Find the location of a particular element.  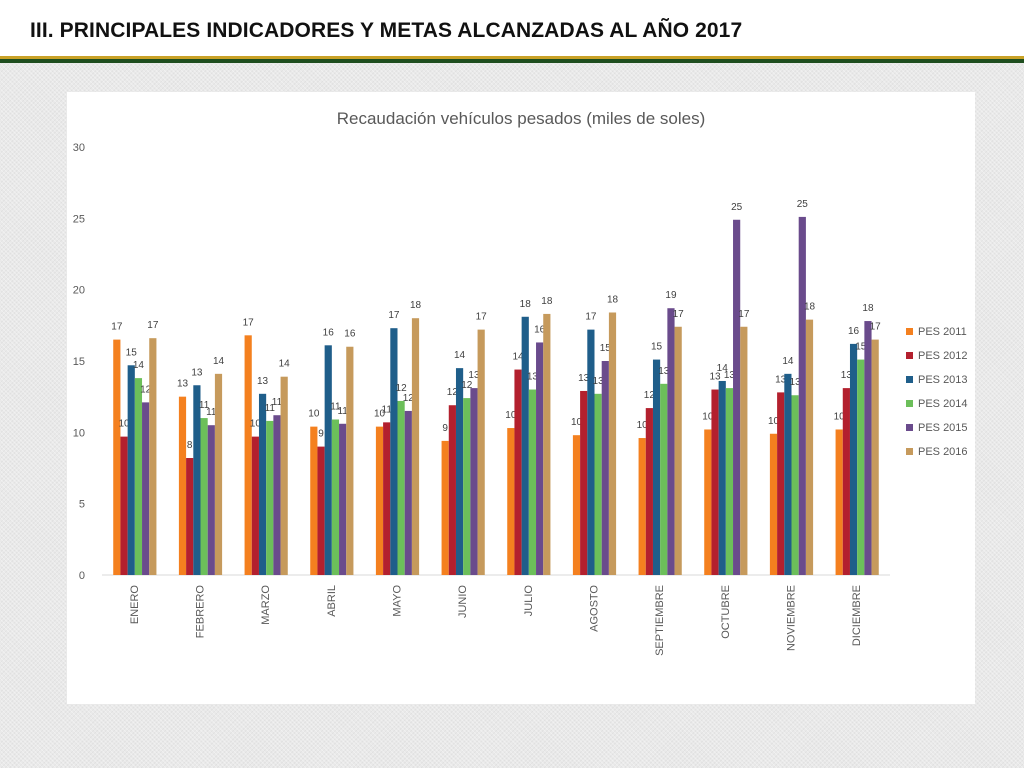

y-tick-label: 20 is located at coordinates (79, 291).